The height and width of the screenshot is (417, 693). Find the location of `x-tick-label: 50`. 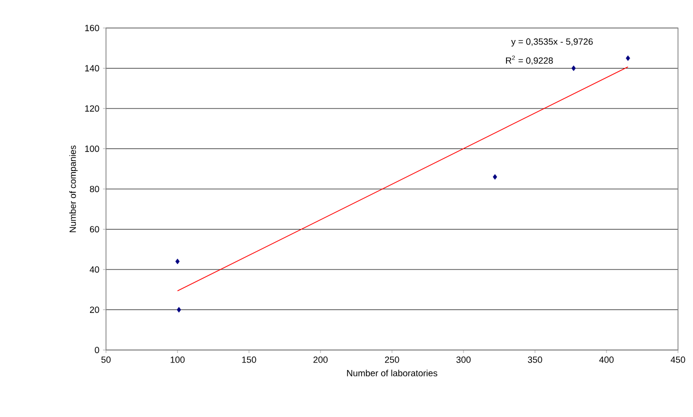

x-tick-label: 50 is located at coordinates (106, 359).